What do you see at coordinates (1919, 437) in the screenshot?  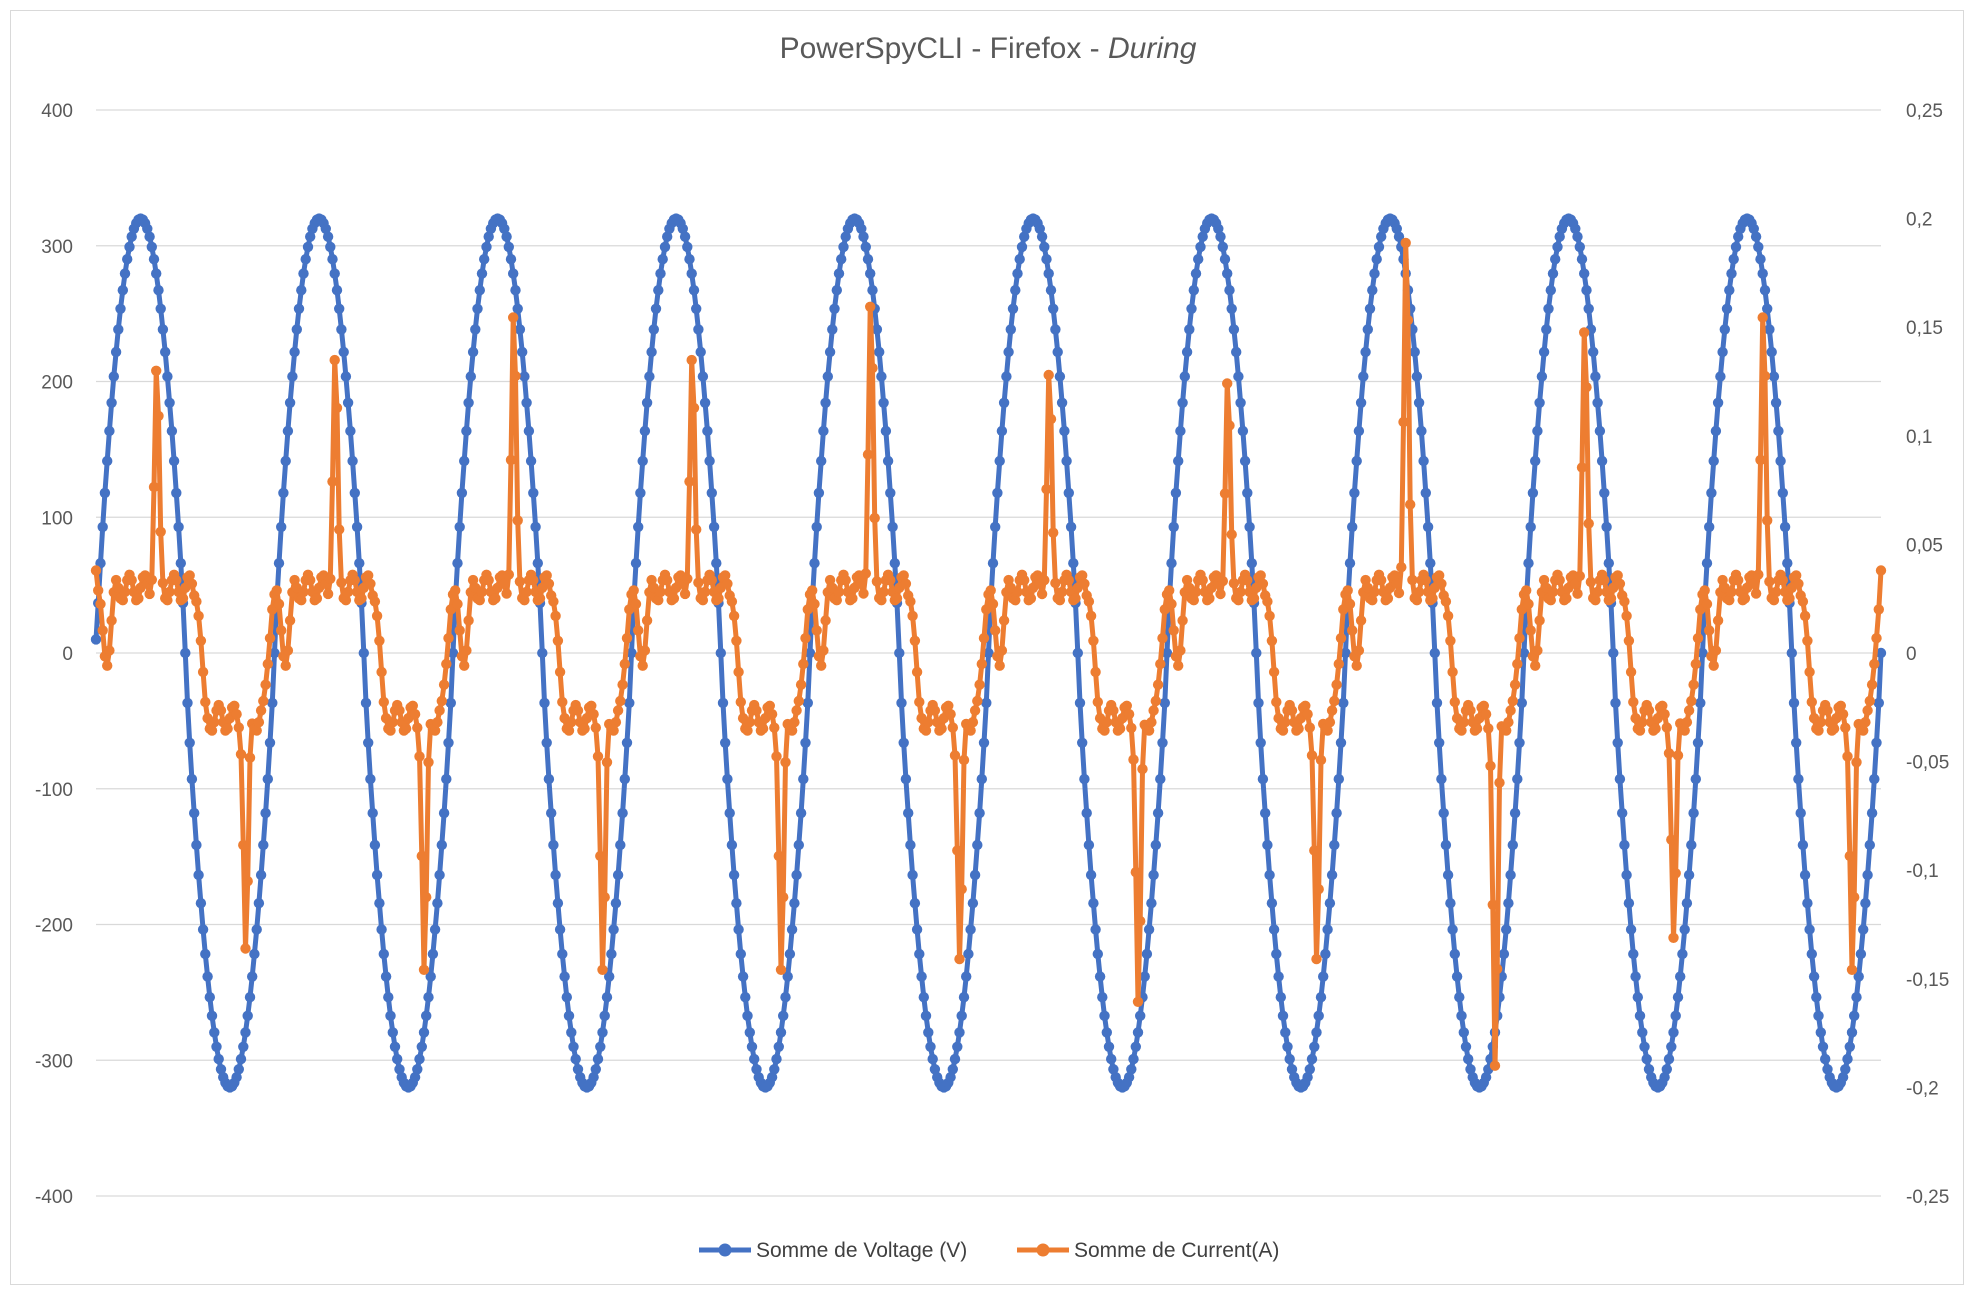 I see `right-tick-label: 0,1` at bounding box center [1919, 437].